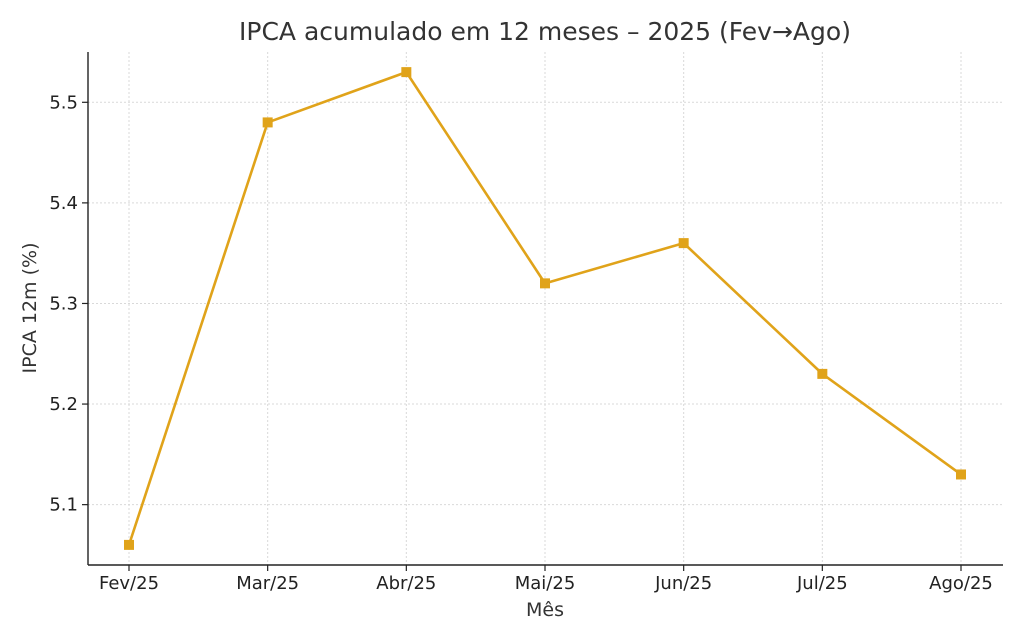 The width and height of the screenshot is (1024, 640). Describe the element at coordinates (63, 102) in the screenshot. I see `y-tick-label: 5.5` at that location.